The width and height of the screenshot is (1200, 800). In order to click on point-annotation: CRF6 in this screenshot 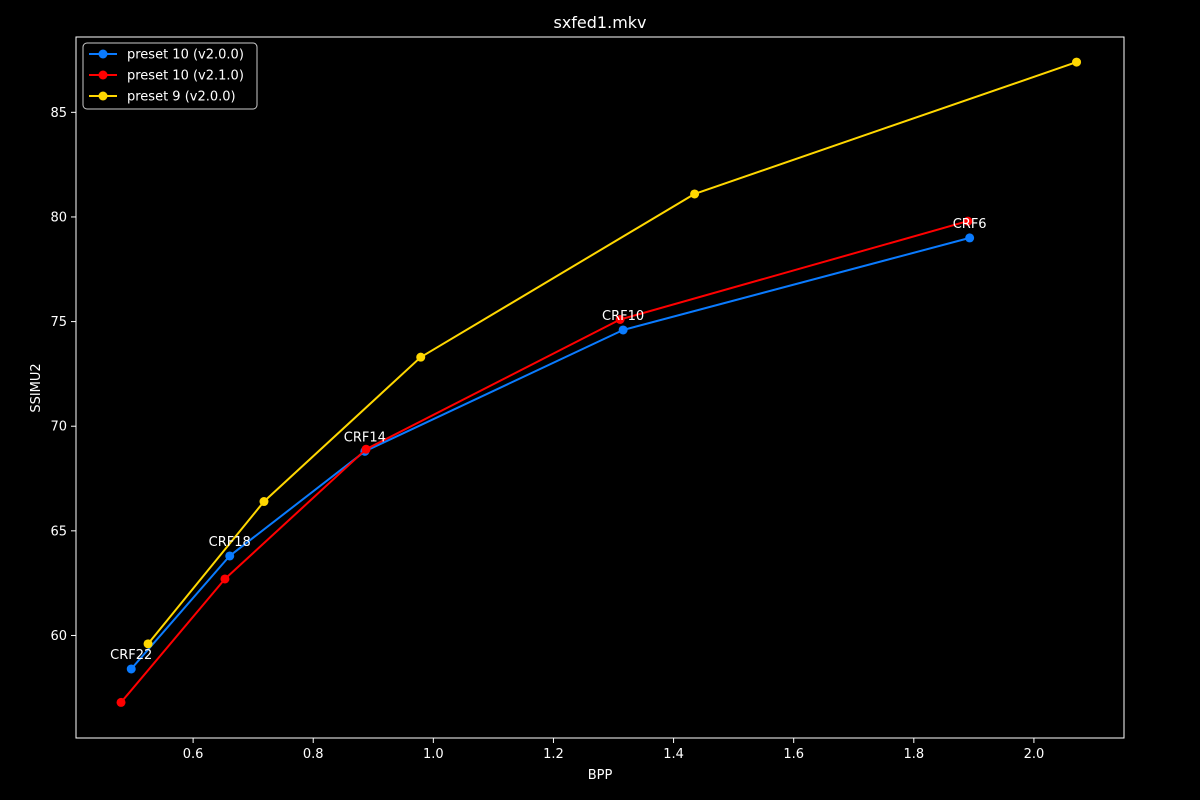, I will do `click(970, 224)`.